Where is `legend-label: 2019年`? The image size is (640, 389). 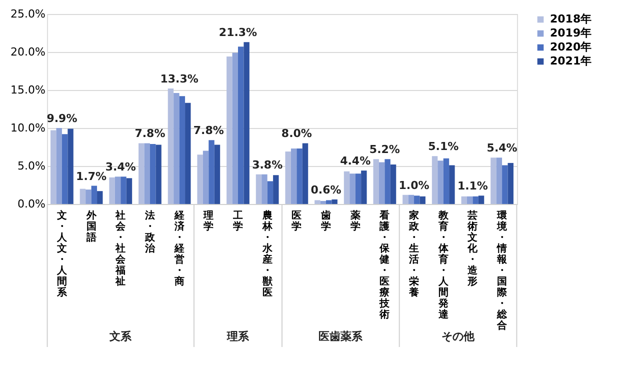 legend-label: 2019年 is located at coordinates (571, 33).